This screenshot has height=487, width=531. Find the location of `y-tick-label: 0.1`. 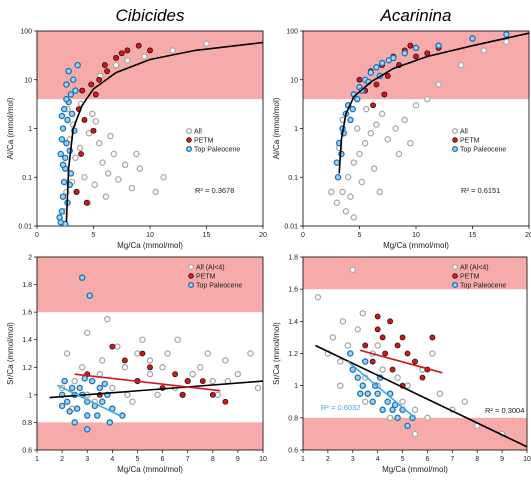

y-tick-label: 0.1 is located at coordinates (27, 178).